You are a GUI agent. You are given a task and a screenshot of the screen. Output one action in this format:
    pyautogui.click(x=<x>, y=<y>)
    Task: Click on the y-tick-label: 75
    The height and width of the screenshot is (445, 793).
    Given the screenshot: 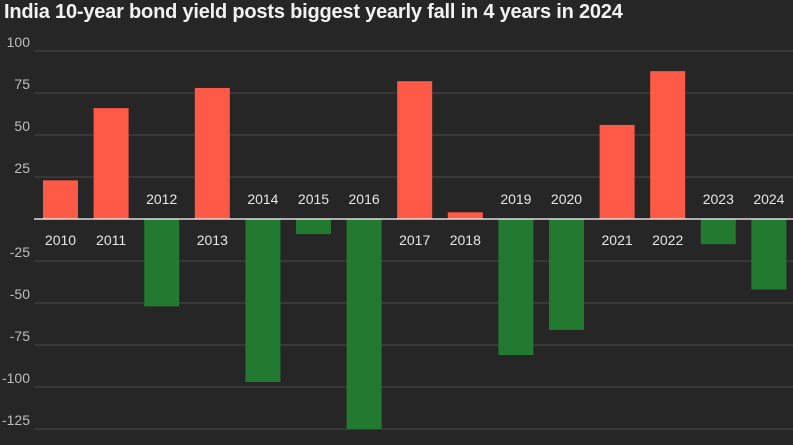 What is the action you would take?
    pyautogui.click(x=22, y=84)
    